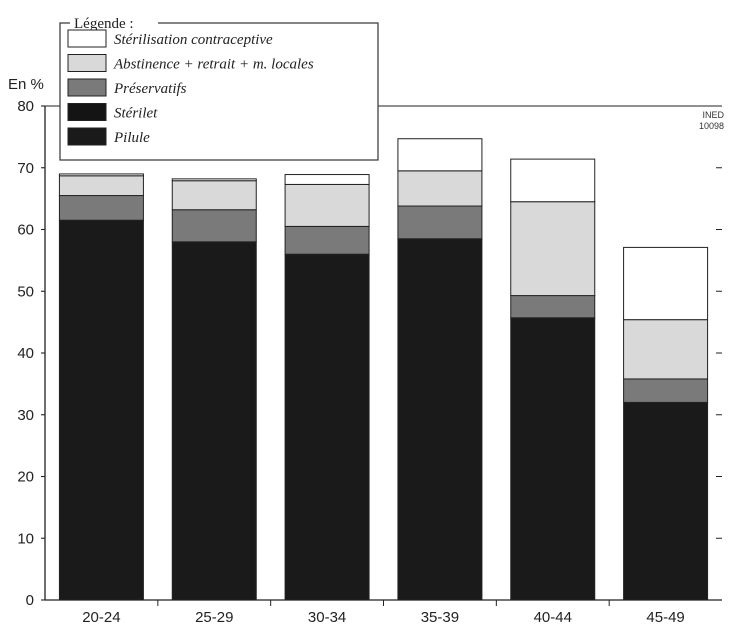  What do you see at coordinates (440, 617) in the screenshot?
I see `x-tick-label: 35-39` at bounding box center [440, 617].